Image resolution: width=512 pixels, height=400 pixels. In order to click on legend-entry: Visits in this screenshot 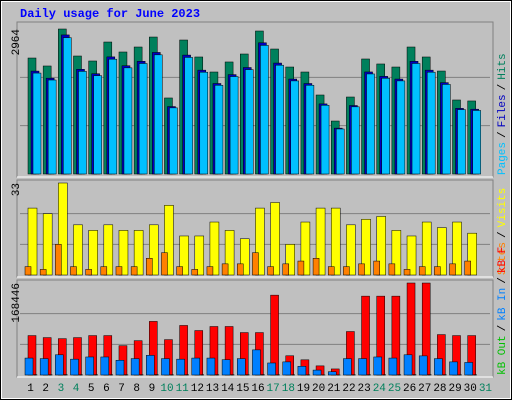, I will do `click(503, 208)`.